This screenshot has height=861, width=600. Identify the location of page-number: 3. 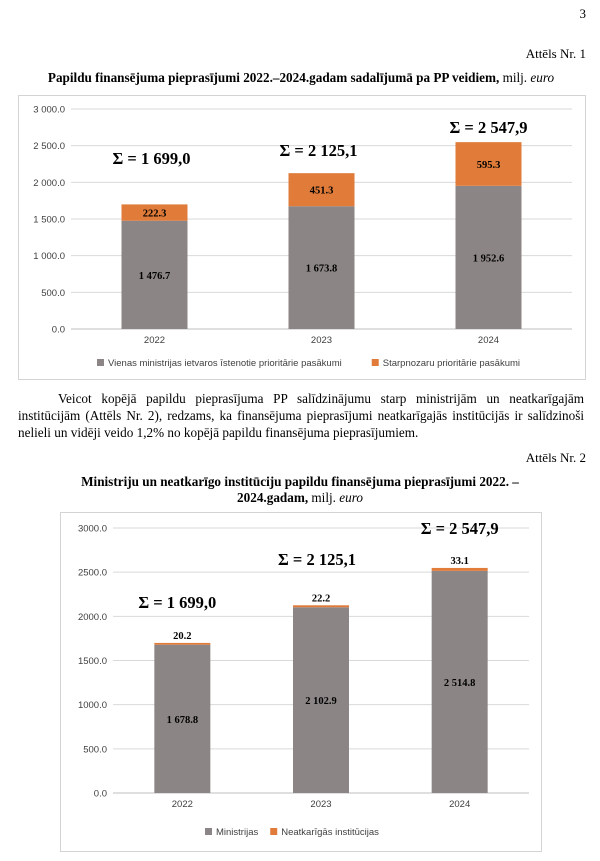
(583, 13).